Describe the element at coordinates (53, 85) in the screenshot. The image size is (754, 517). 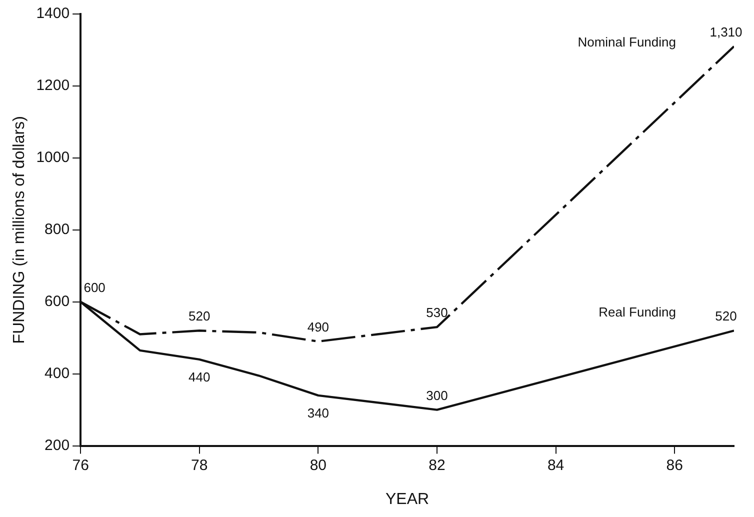
I see `y-tick-label: 1200` at that location.